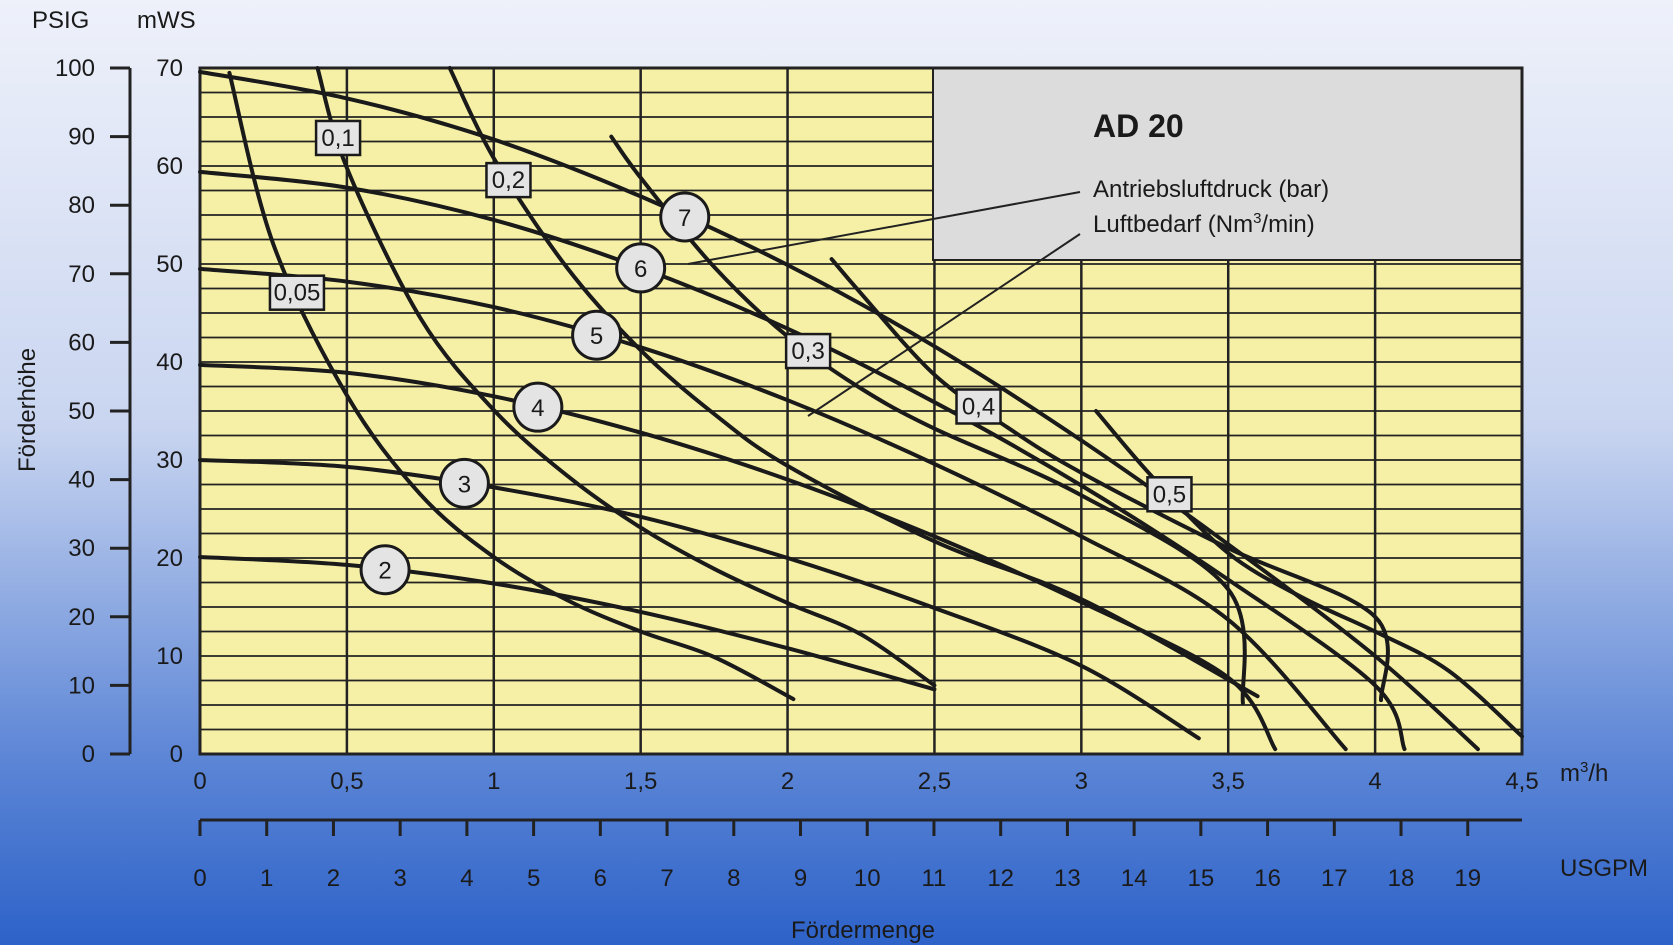 The height and width of the screenshot is (945, 1673). Describe the element at coordinates (346, 781) in the screenshot. I see `x-tick-label: 0,5` at that location.